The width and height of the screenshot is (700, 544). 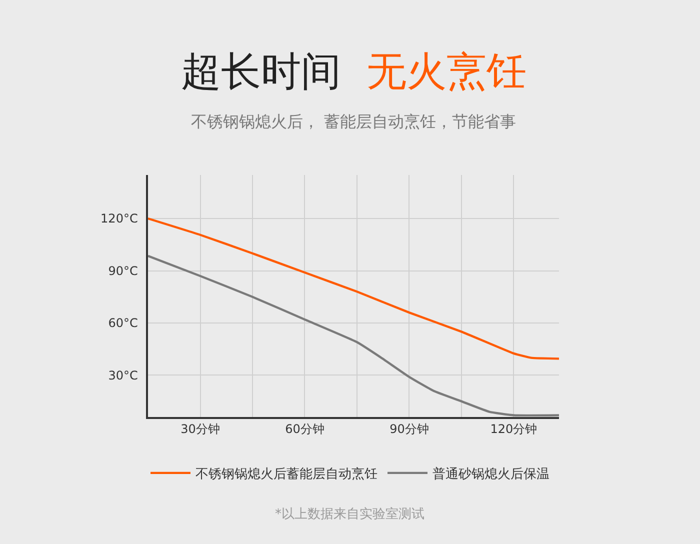 I want to click on x-tick-label: 30分钟, so click(x=200, y=429).